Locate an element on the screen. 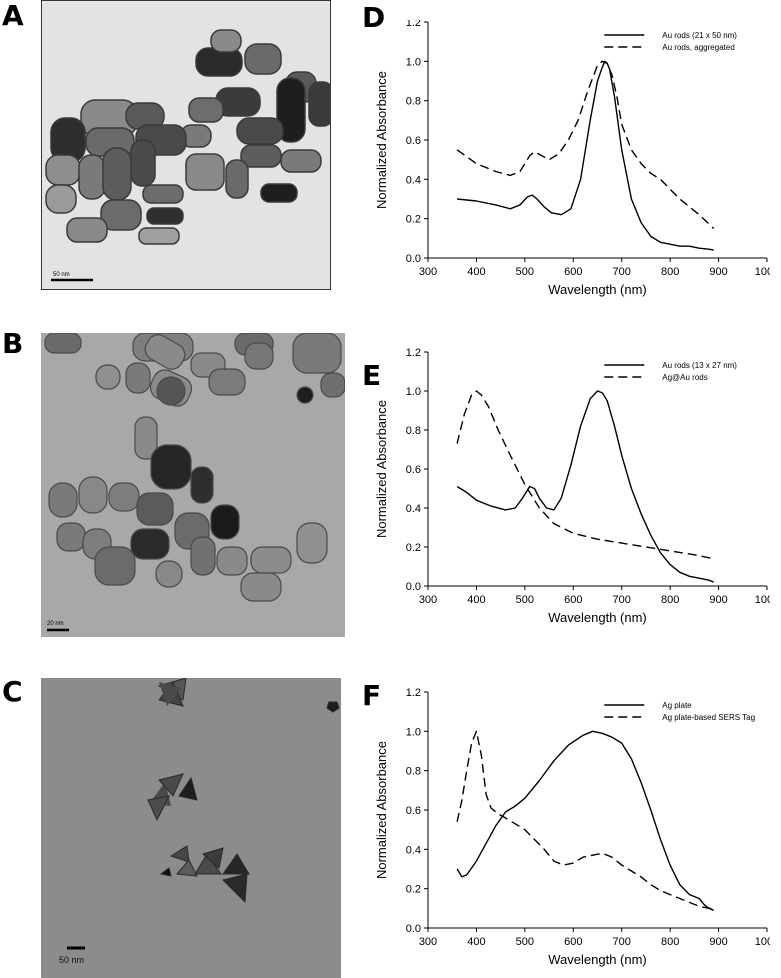  legend-label-1: Ag plate is located at coordinates (677, 705).